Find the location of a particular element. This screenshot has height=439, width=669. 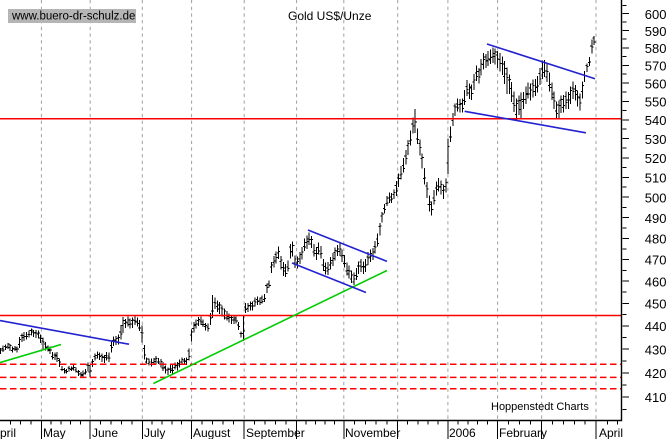

svg-text: 510 is located at coordinates (656, 178).